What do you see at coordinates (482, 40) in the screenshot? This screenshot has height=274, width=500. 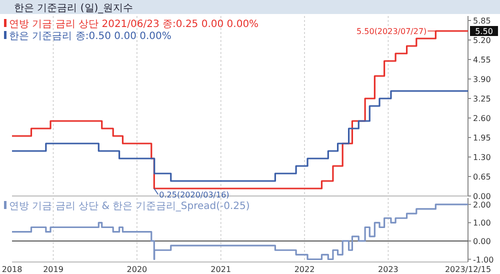 I see `y-tick-label: 5.20` at bounding box center [482, 40].